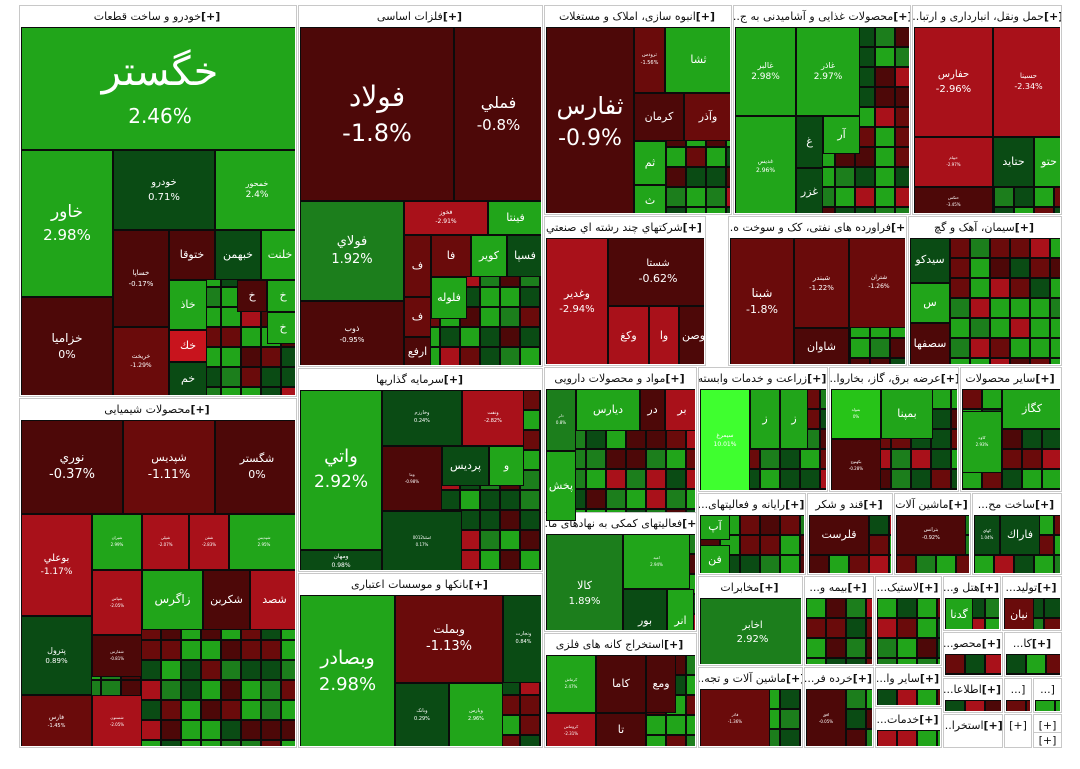  What do you see at coordinates (821, 283) in the screenshot?
I see `stock-tile-oil-1: شبندر -1.22%` at bounding box center [821, 283].